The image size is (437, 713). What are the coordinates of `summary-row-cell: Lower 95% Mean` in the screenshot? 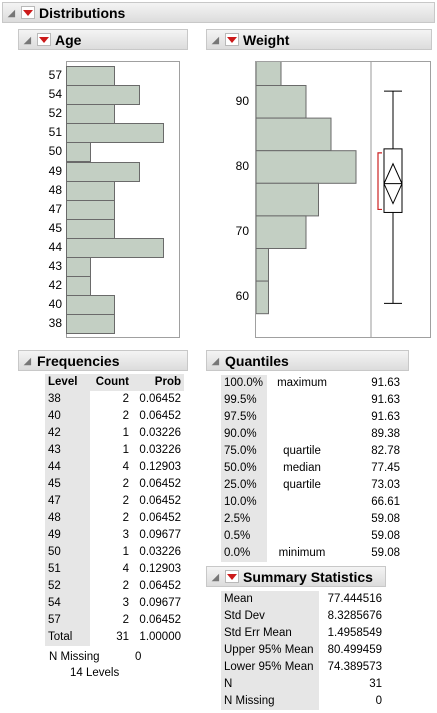 It's located at (270, 667).